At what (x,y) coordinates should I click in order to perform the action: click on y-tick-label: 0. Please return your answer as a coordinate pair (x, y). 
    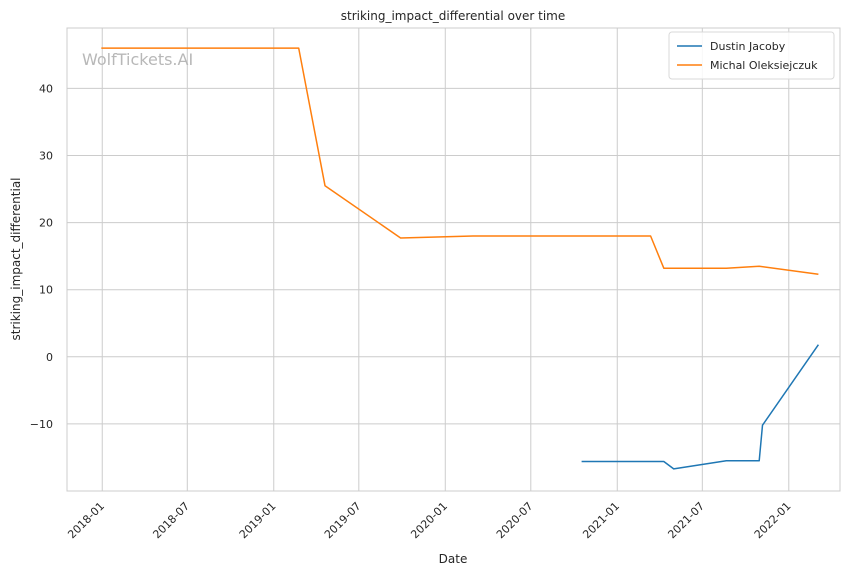
    Looking at the image, I should click on (49, 357).